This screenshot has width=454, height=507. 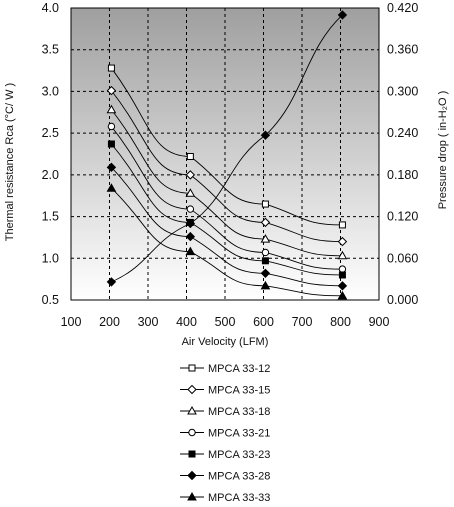 I want to click on legend-item: MPCA 33-18, so click(x=225, y=411).